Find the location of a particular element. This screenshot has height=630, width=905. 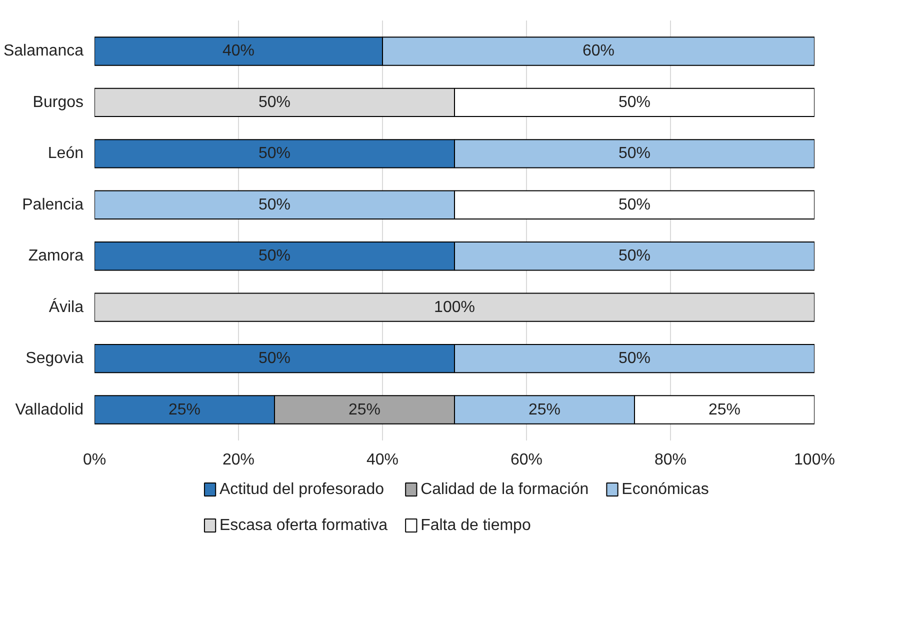

legend-label: Económicas is located at coordinates (665, 489).